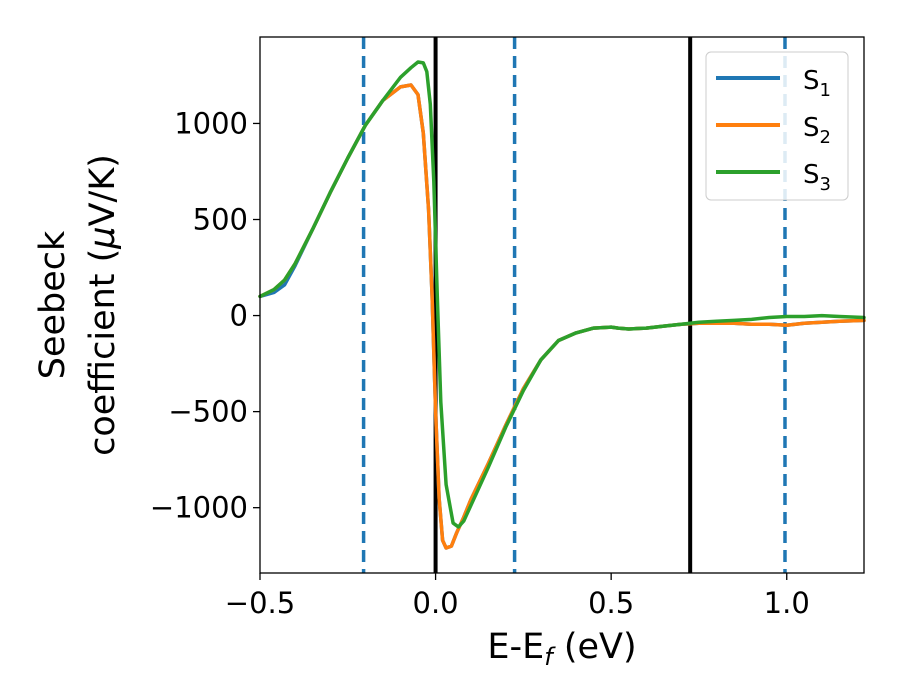 The width and height of the screenshot is (900, 700). What do you see at coordinates (436, 603) in the screenshot?
I see `x-tick-label: 0.0` at bounding box center [436, 603].